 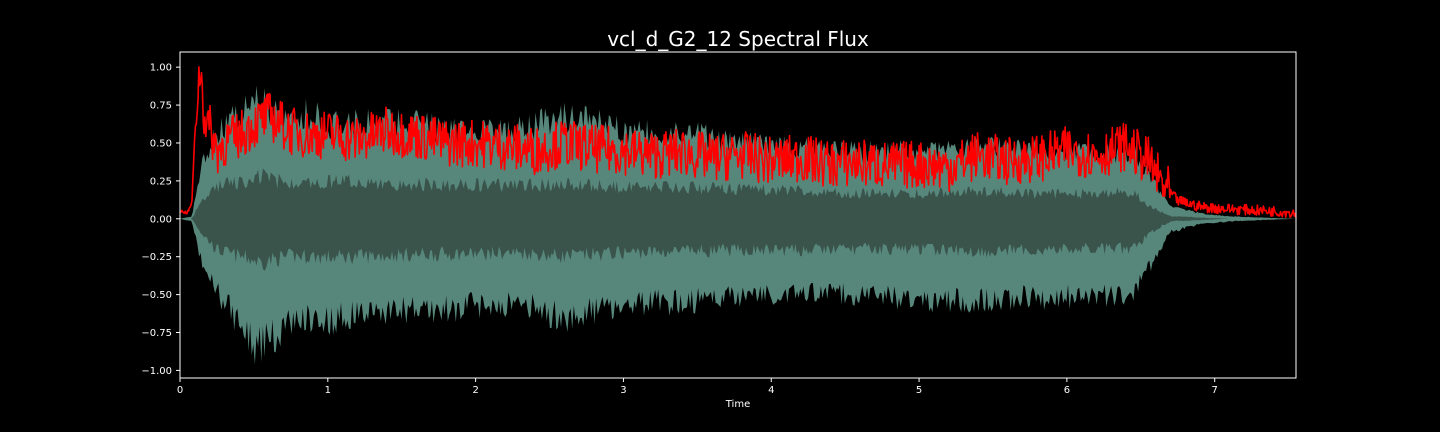 I want to click on x-tick-label: 3, so click(x=623, y=390).